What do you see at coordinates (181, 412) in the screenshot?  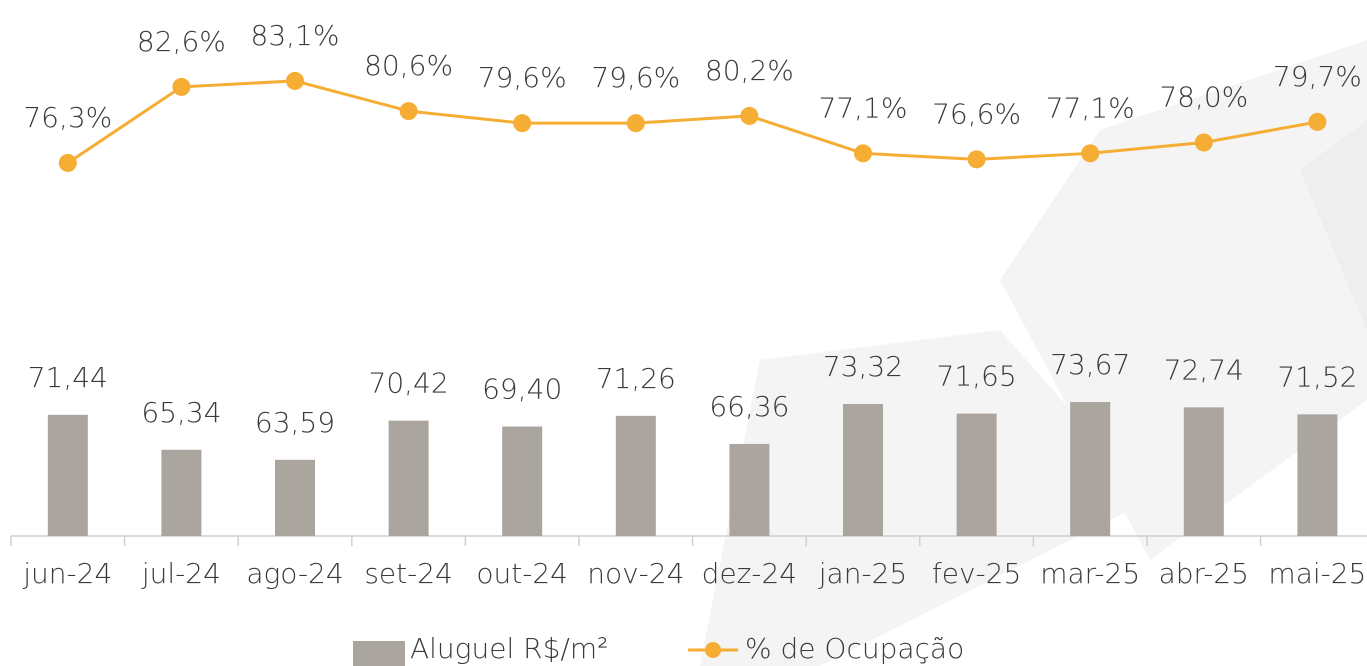 I see `bar-label: 65,34` at bounding box center [181, 412].